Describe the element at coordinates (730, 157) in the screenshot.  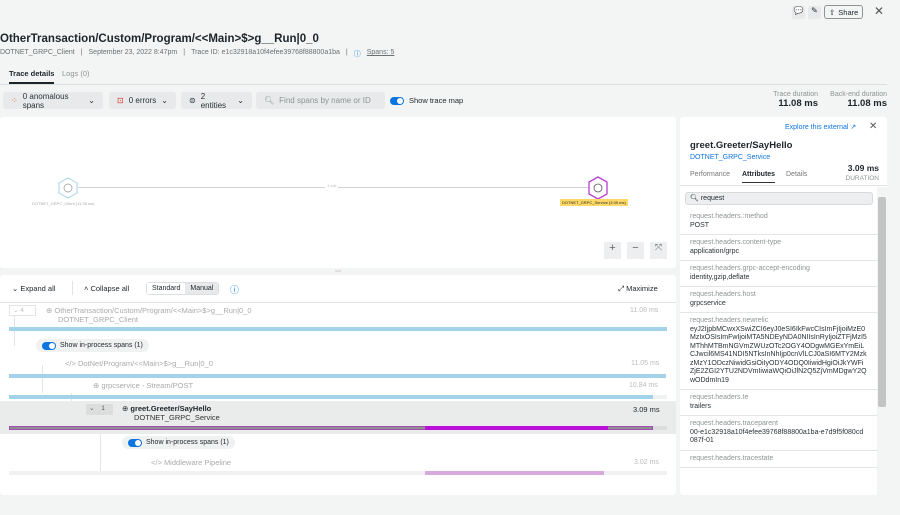
I see `detail-entity-link: DOTNET_GRPC_Service` at that location.